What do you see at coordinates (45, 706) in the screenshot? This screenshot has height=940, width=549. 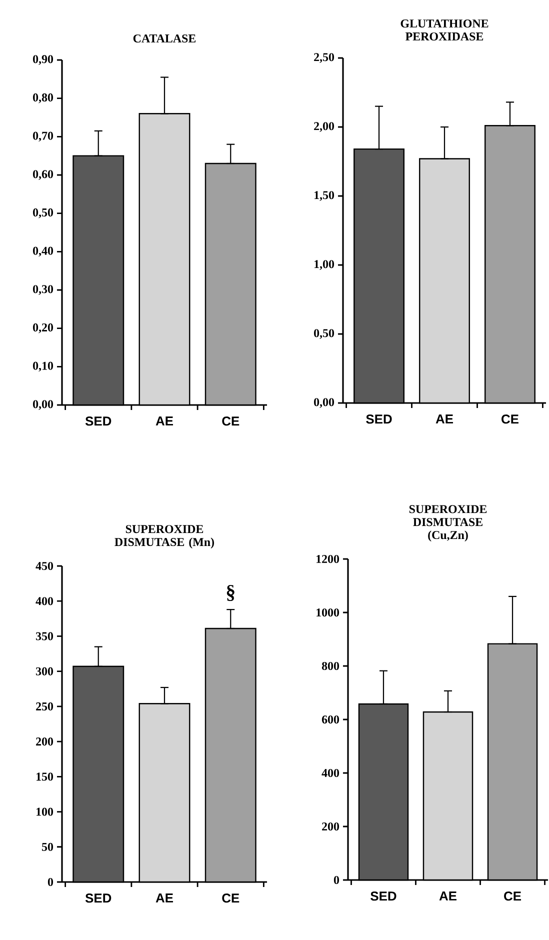 I see `y-tick-label: 250` at bounding box center [45, 706].